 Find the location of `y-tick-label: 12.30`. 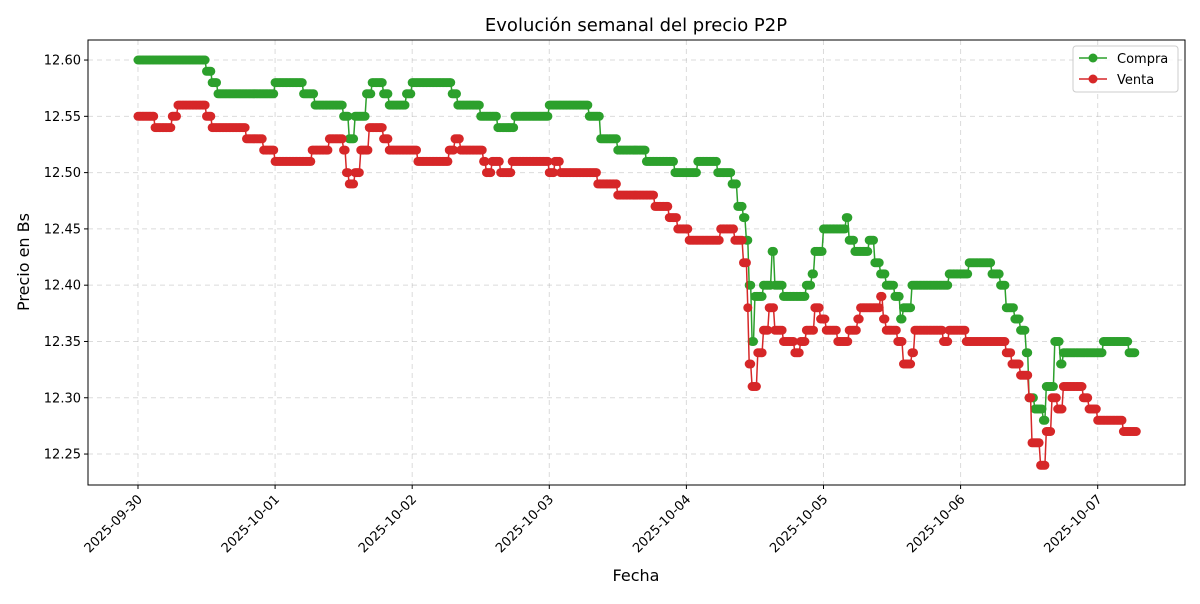

y-tick-label: 12.30 is located at coordinates (62, 398).